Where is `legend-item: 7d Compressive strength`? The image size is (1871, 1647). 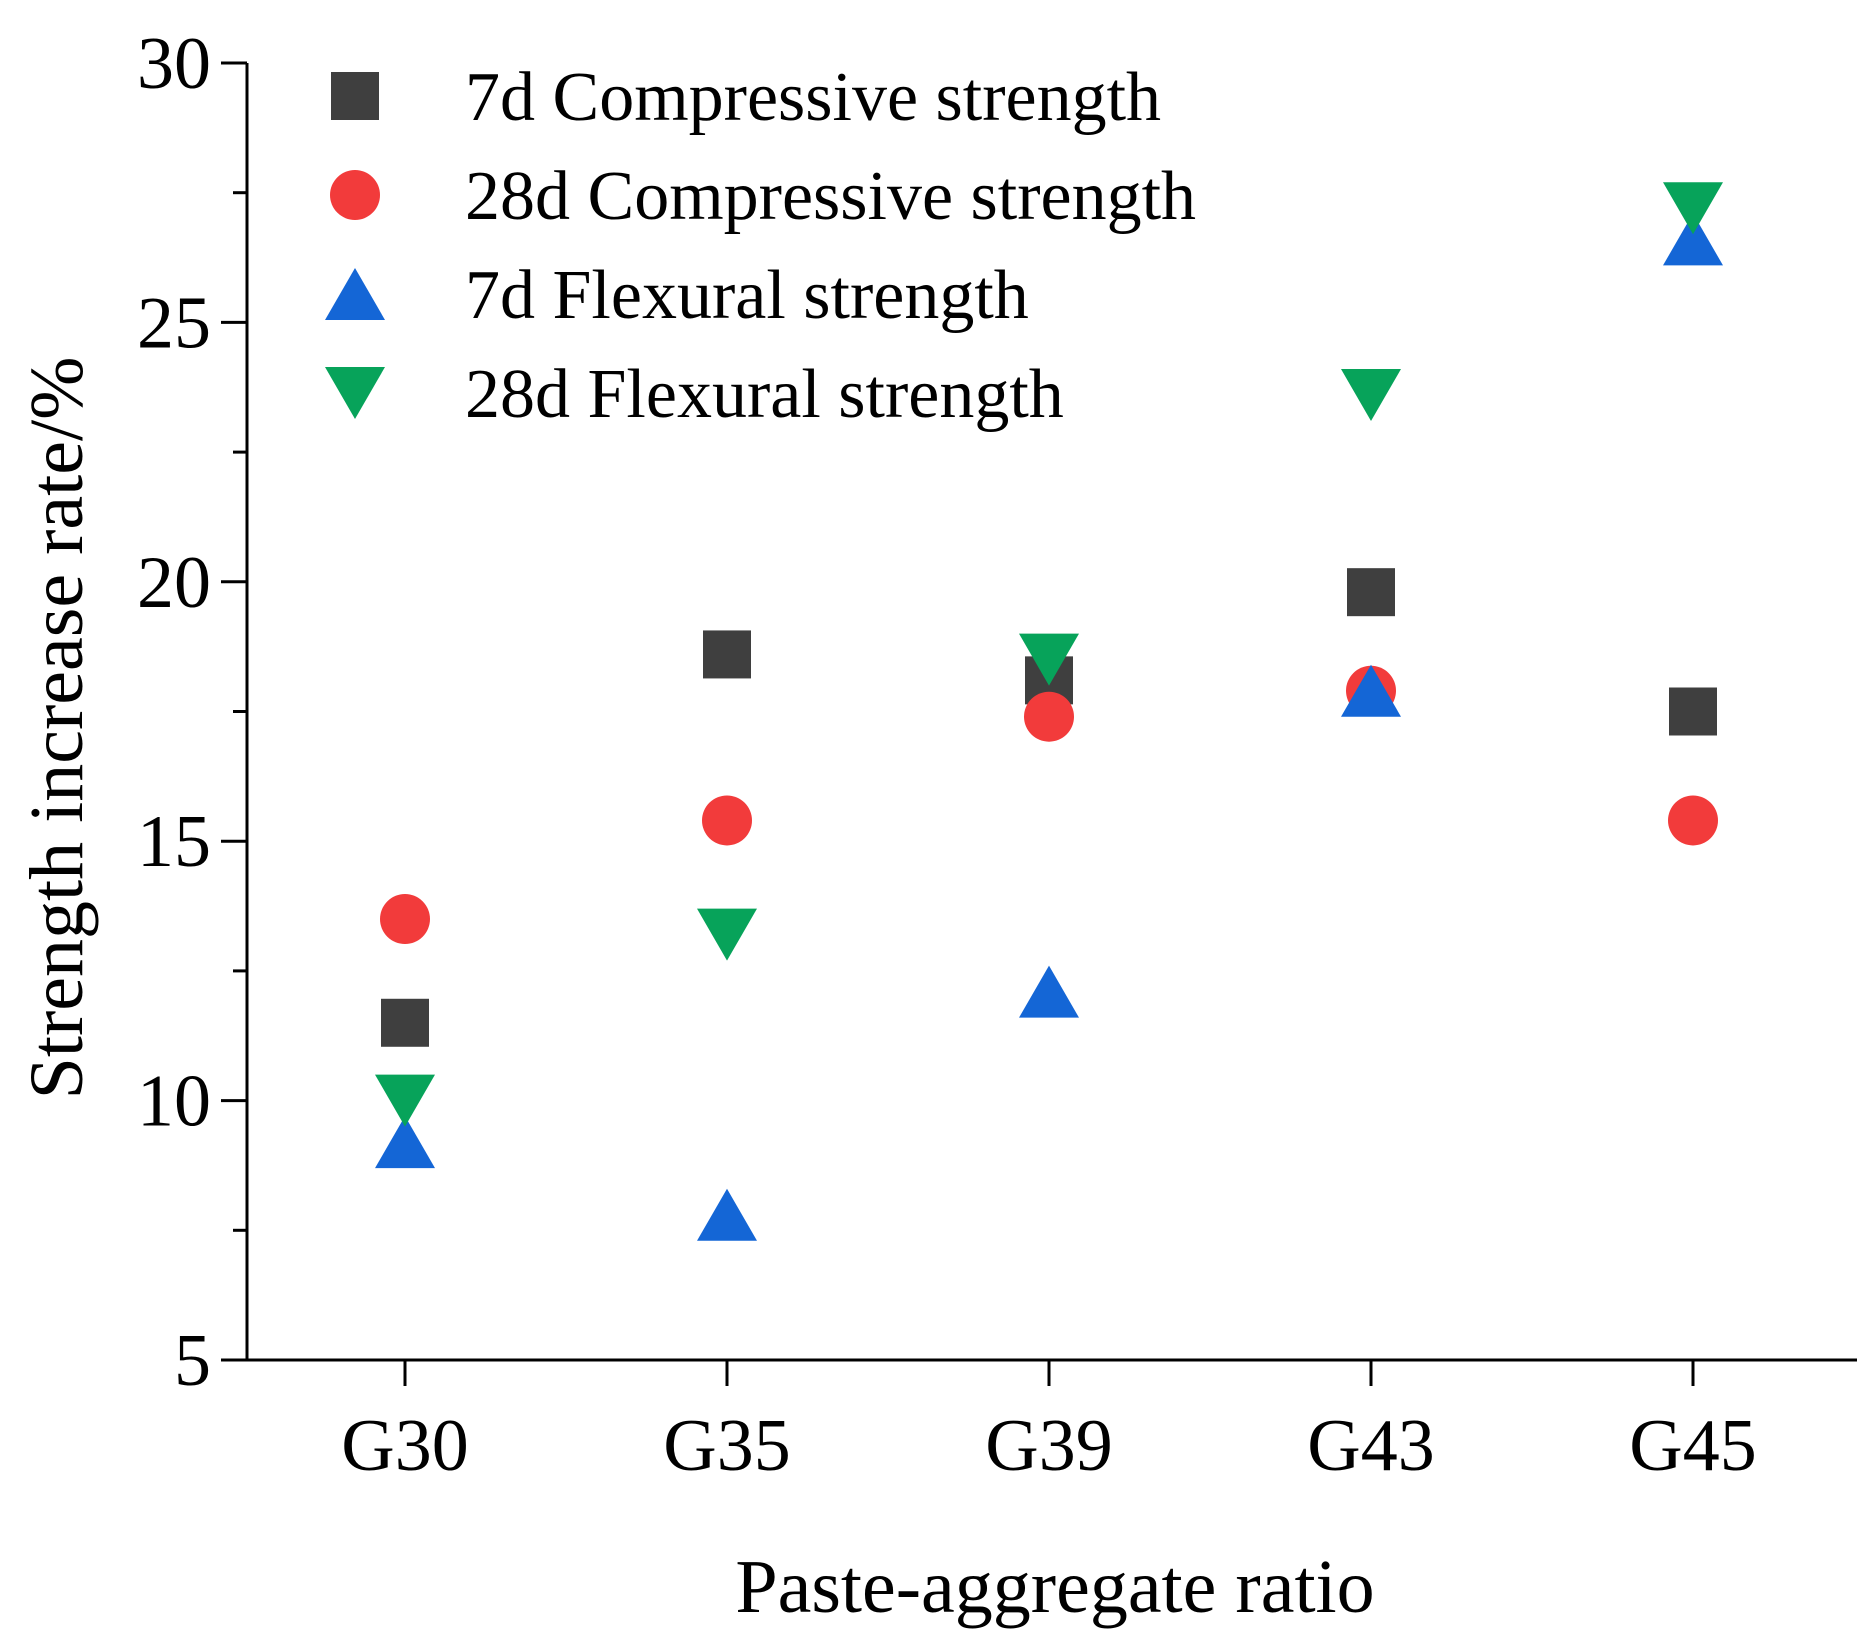 legend-item: 7d Compressive strength is located at coordinates (746, 97).